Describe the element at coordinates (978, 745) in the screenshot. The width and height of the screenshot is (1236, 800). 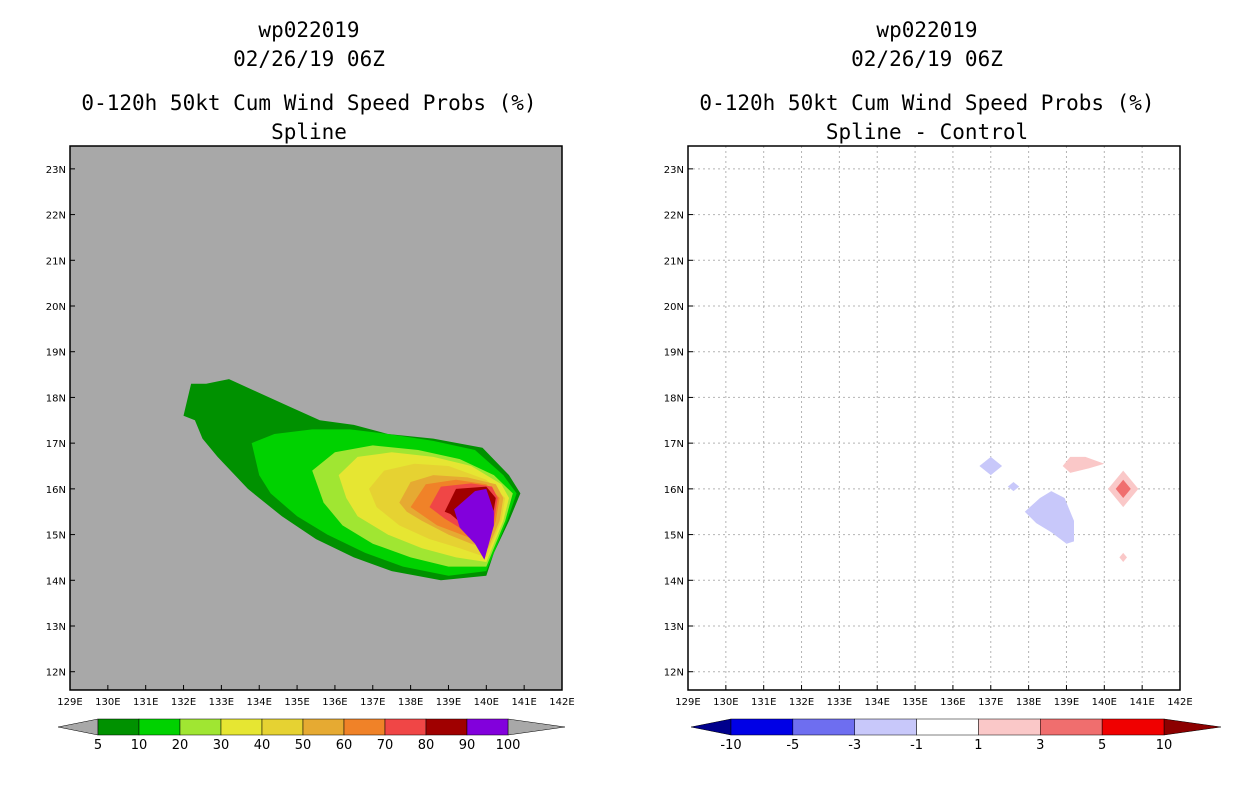
I see `legend-label: 1` at that location.